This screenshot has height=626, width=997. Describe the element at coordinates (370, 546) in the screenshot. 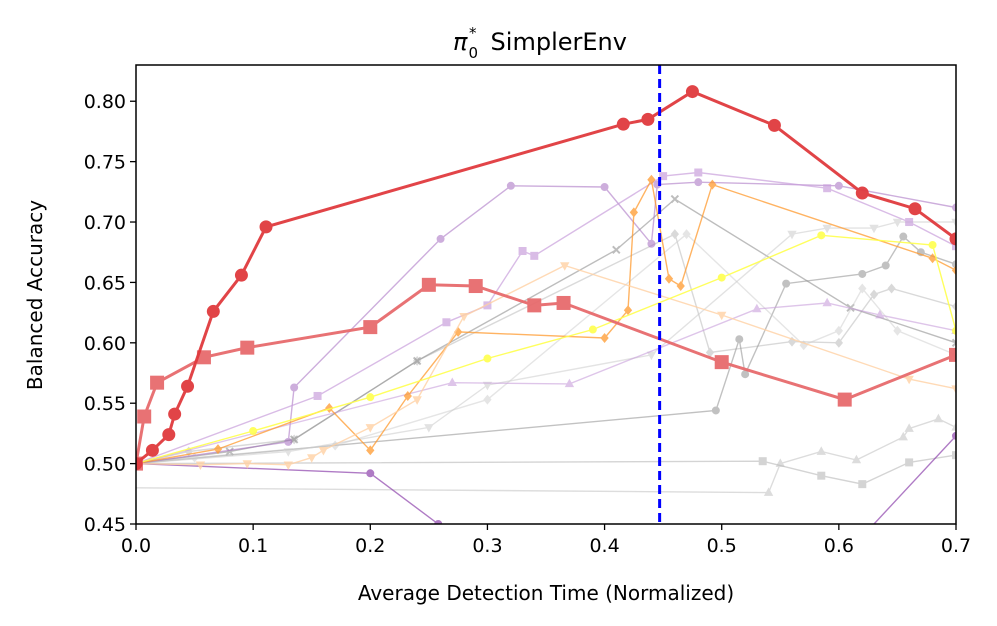

I see `x-tick-label: 0.2` at that location.